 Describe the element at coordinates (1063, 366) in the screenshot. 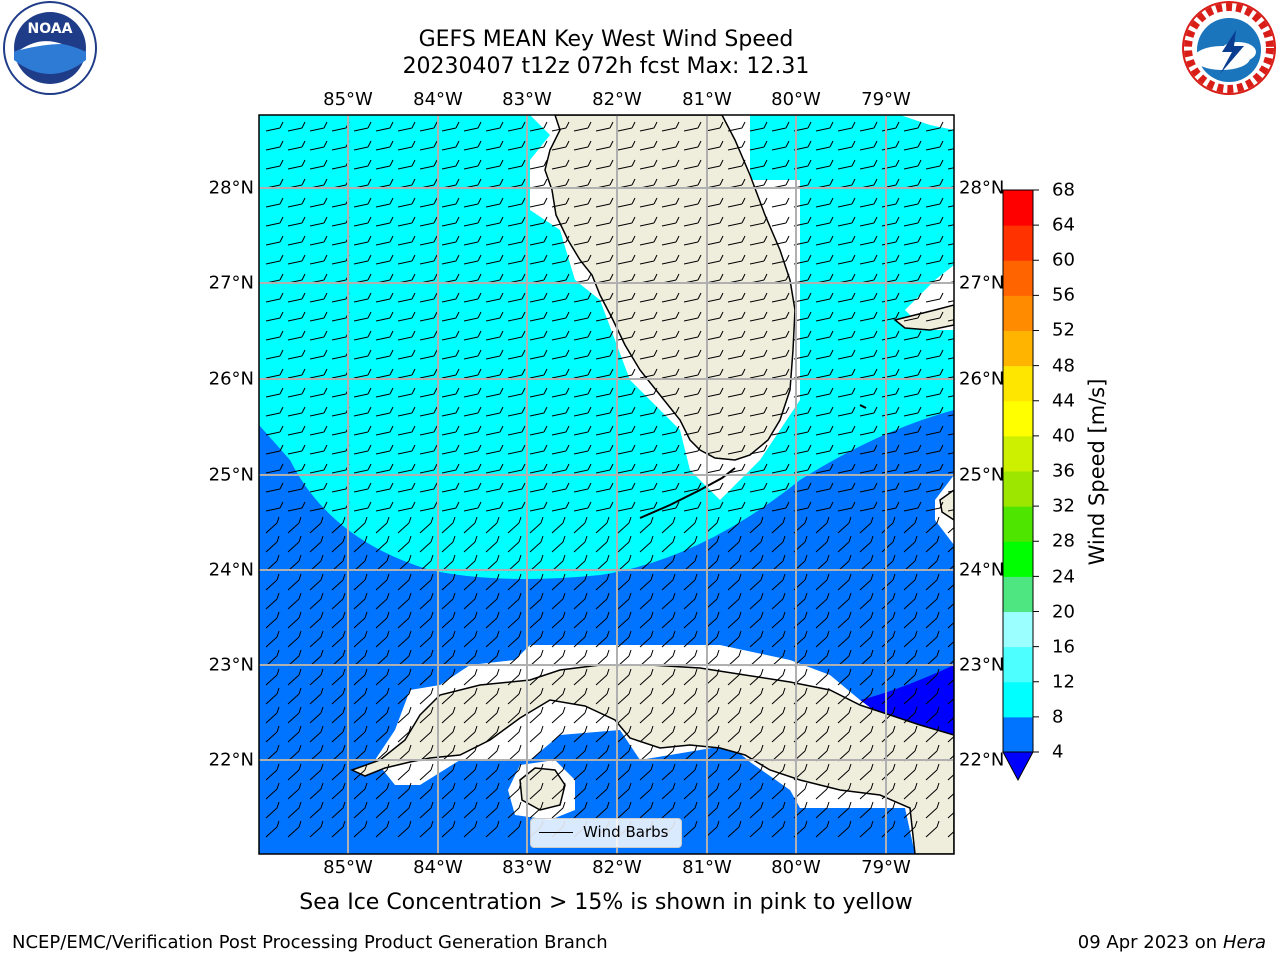

I see `colorbar-tick: 48` at that location.